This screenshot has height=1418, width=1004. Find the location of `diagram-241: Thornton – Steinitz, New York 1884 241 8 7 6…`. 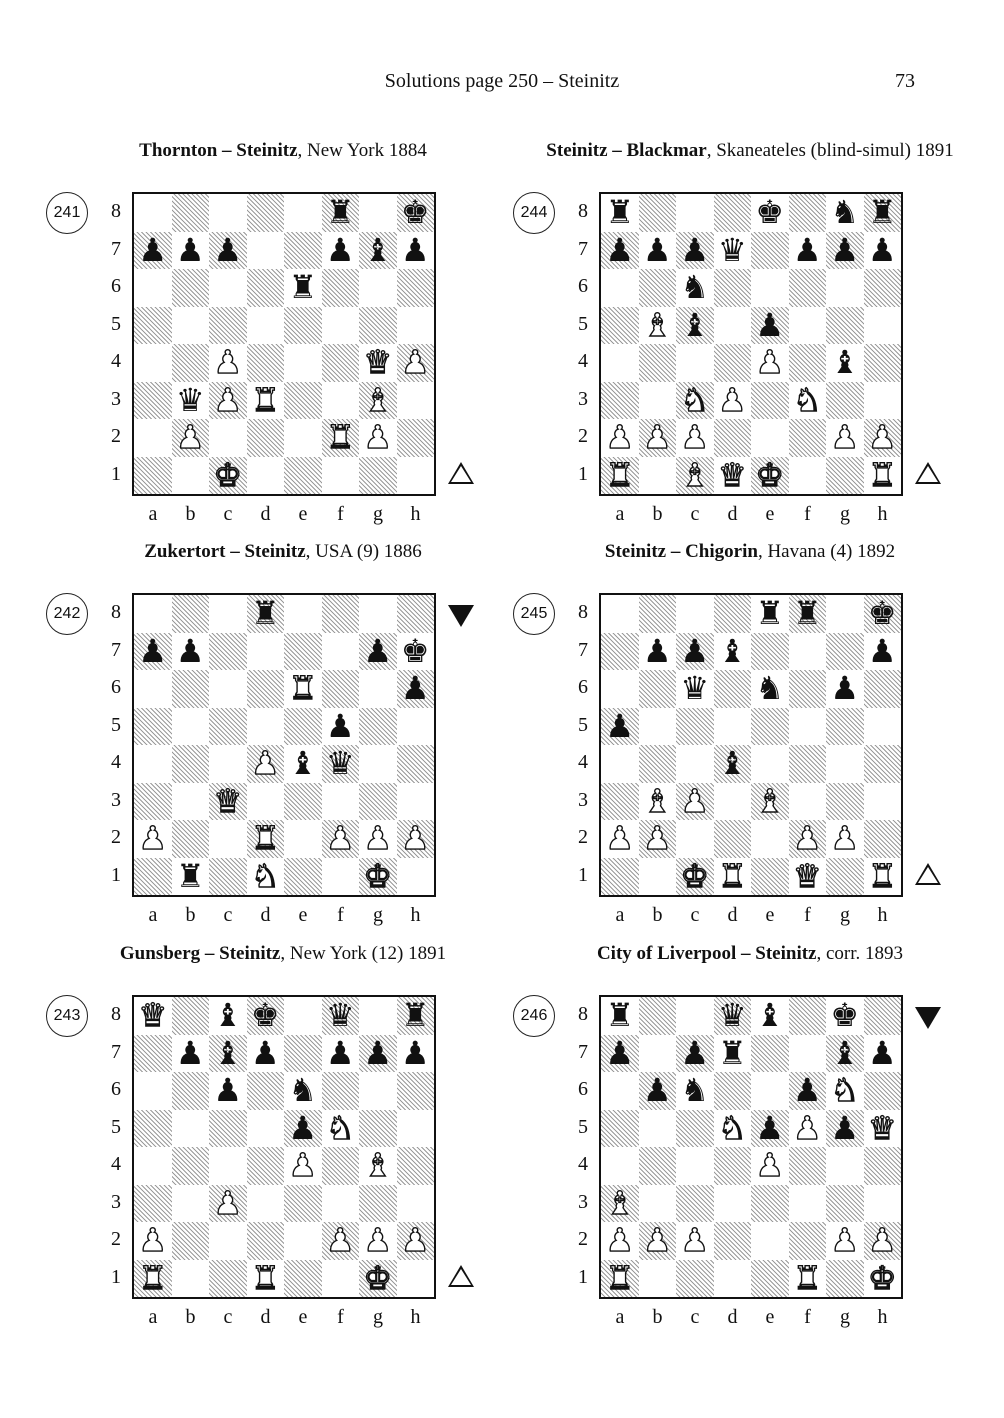

diagram-241: Thornton – Steinitz, New York 1884 241 8 7 6… is located at coordinates (257, 340).